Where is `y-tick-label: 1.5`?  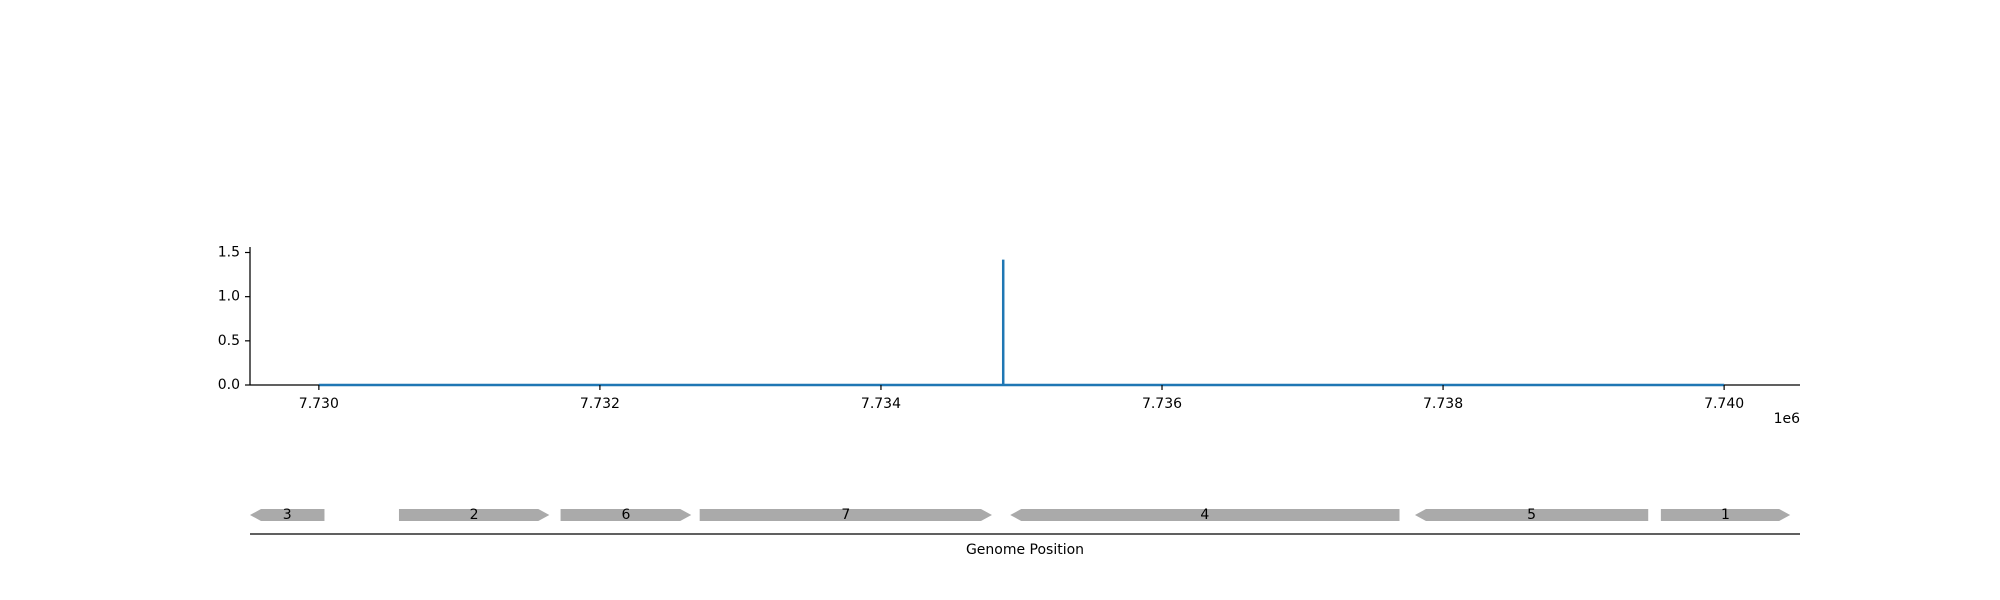
y-tick-label: 1.5 is located at coordinates (229, 253).